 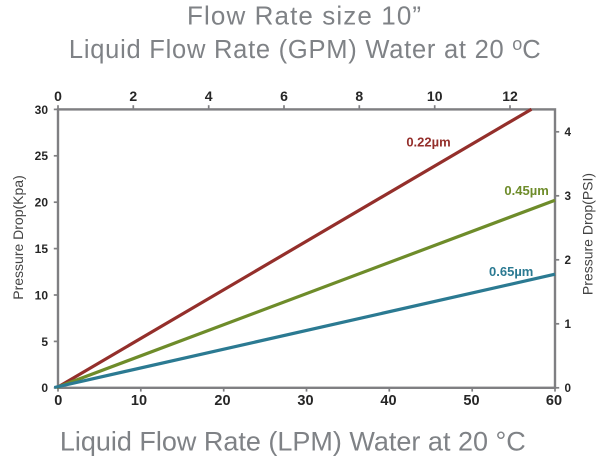 I want to click on svg-text: 12, so click(x=510, y=96).